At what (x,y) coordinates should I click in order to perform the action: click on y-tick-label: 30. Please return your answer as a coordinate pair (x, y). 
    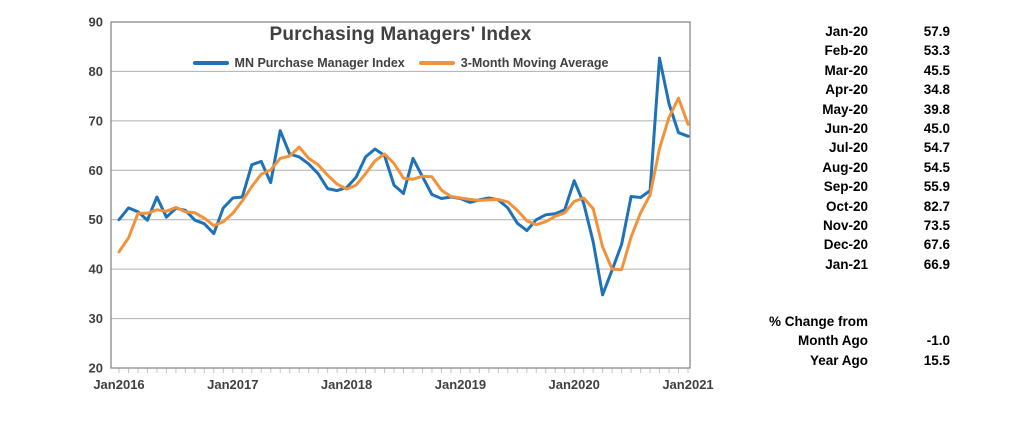
    Looking at the image, I should click on (96, 318).